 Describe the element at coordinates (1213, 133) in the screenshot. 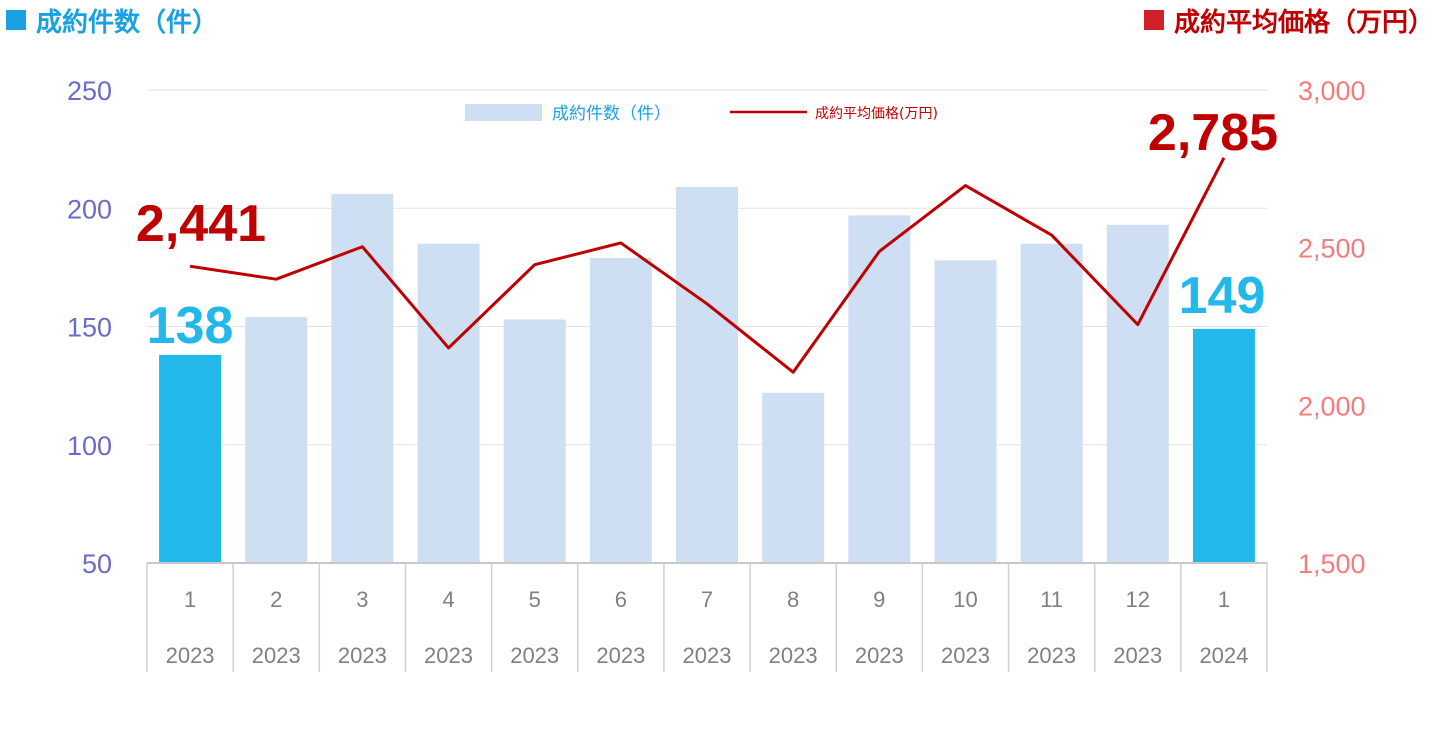

I see `callout-last-price: 2,785` at that location.